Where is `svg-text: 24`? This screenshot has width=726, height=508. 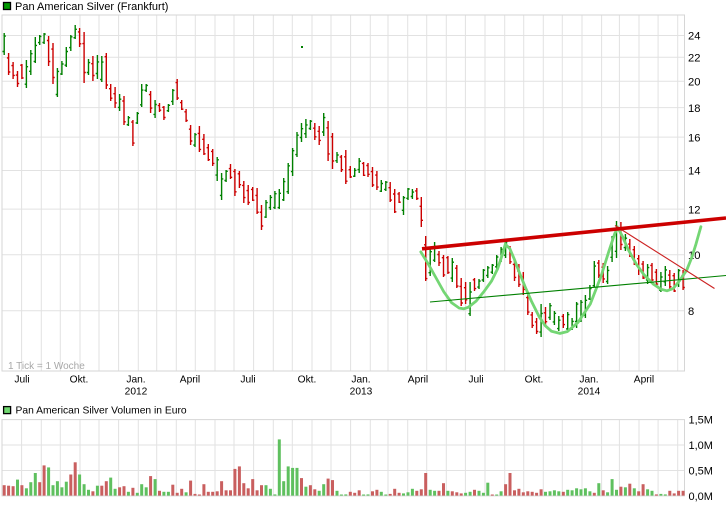 svg-text: 24 is located at coordinates (694, 37).